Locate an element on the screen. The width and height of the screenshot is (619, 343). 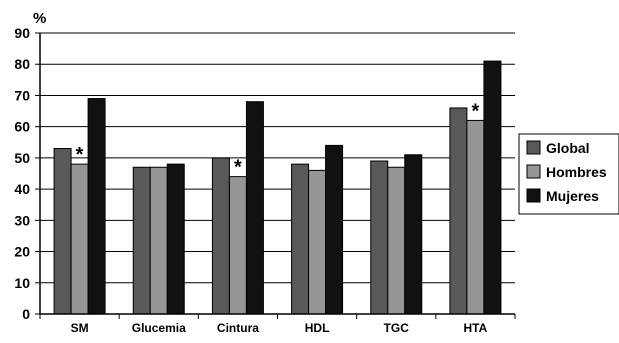
x-category-label: TGC is located at coordinates (397, 328).